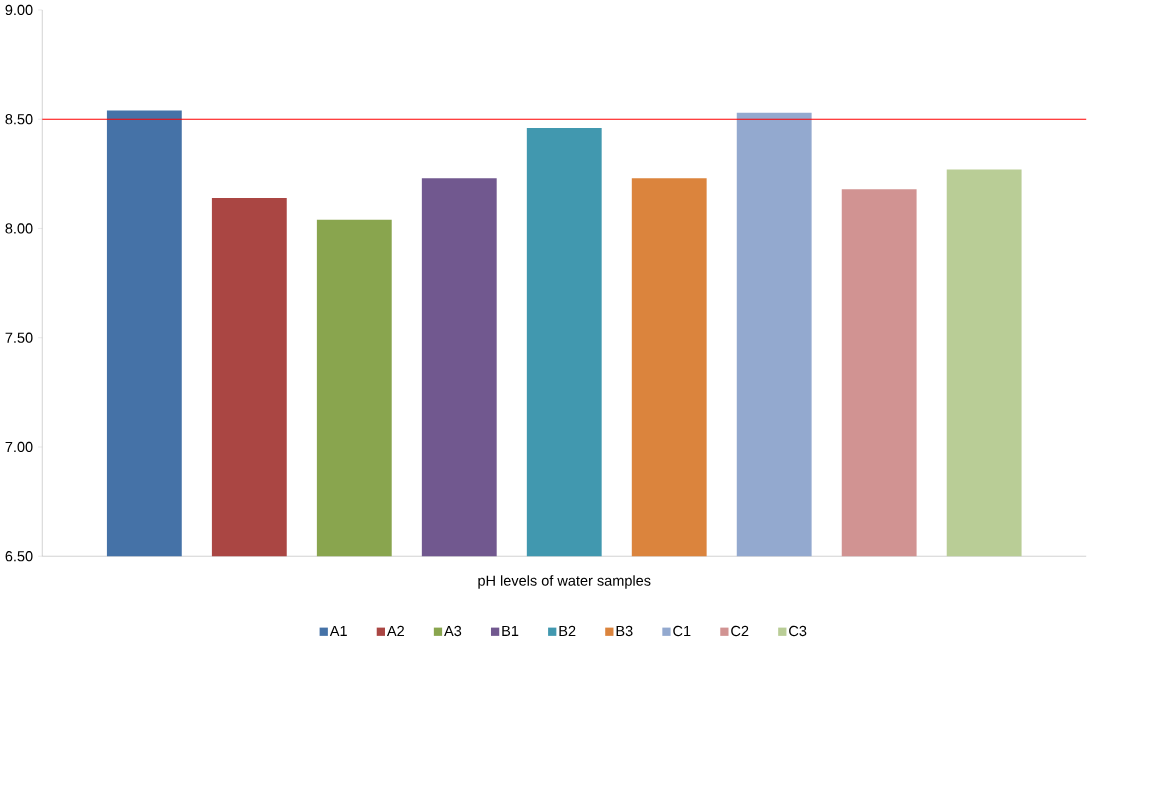 The width and height of the screenshot is (1166, 810). Describe the element at coordinates (564, 582) in the screenshot. I see `x-tick-label: pH levels of water samples` at that location.